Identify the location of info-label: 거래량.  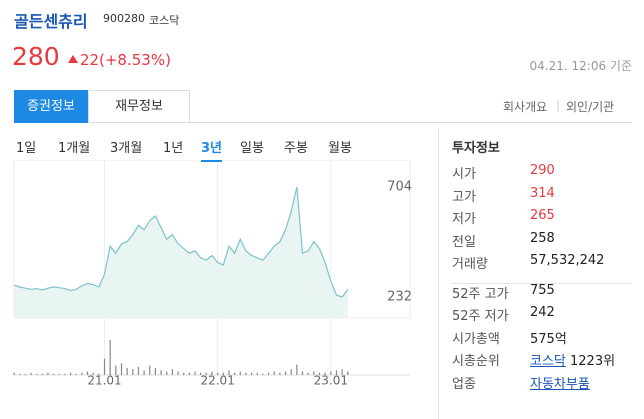
(470, 264).